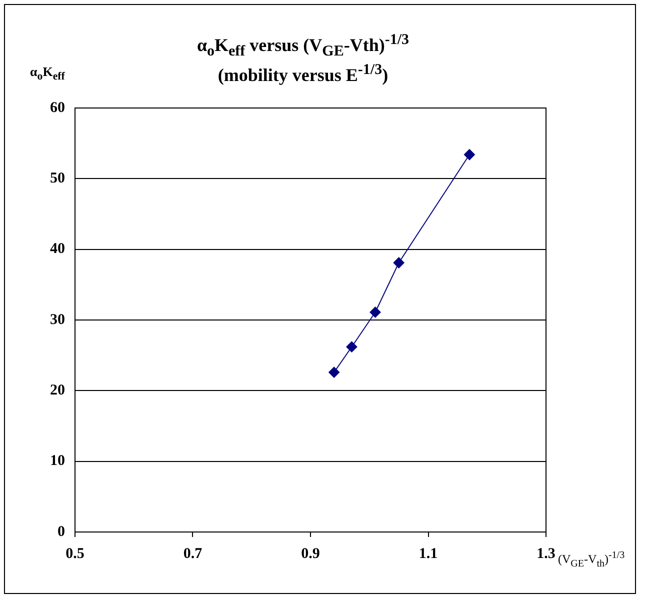  I want to click on y-tick-label: 20, so click(57, 390).